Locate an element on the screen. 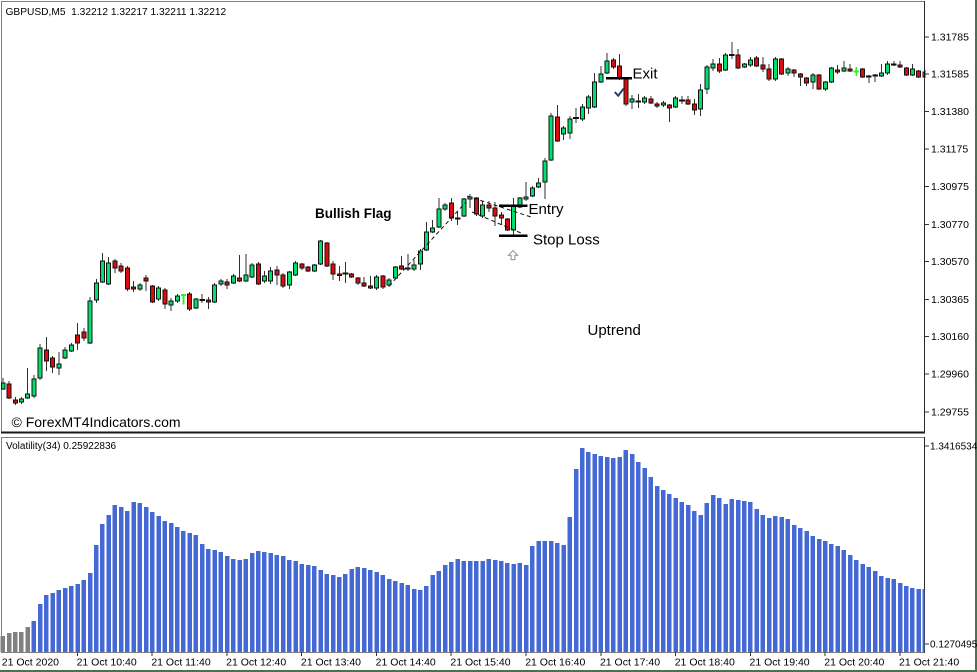 This screenshot has height=672, width=977. svg-text: Uptrend is located at coordinates (614, 330).